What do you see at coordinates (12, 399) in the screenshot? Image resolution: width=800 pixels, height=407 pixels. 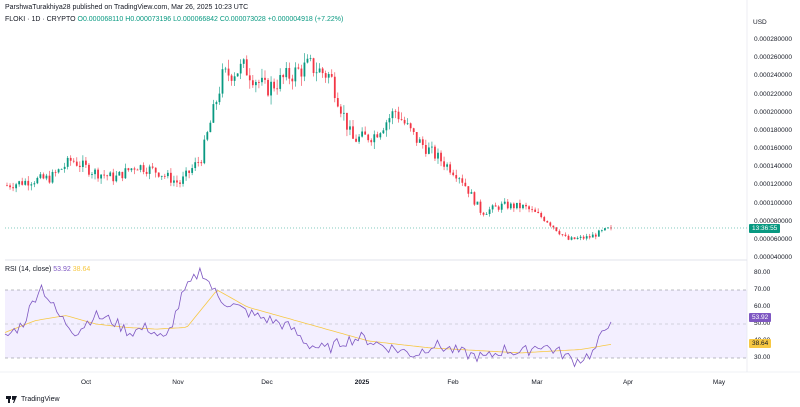 I see `tradingview-logo-icon` at bounding box center [12, 399].